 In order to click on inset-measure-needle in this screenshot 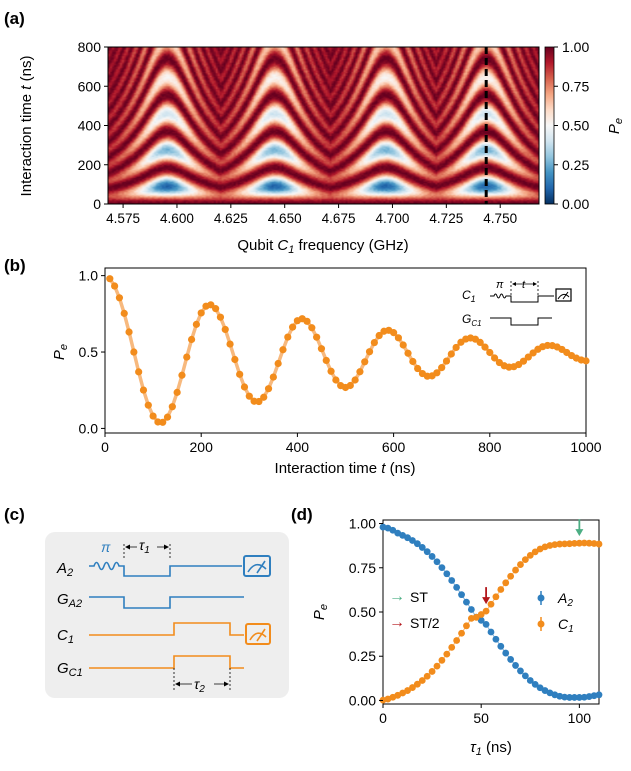, I will do `click(563, 295)`.